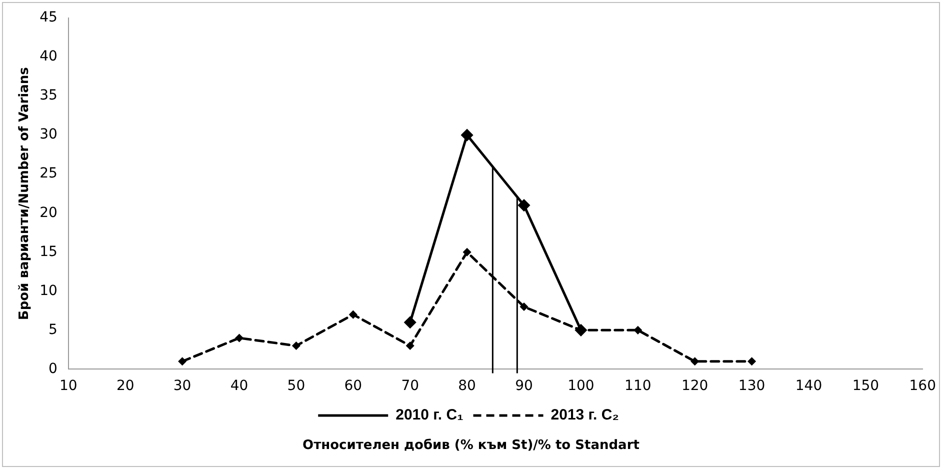  I want to click on x-tick-label: 90, so click(524, 386).